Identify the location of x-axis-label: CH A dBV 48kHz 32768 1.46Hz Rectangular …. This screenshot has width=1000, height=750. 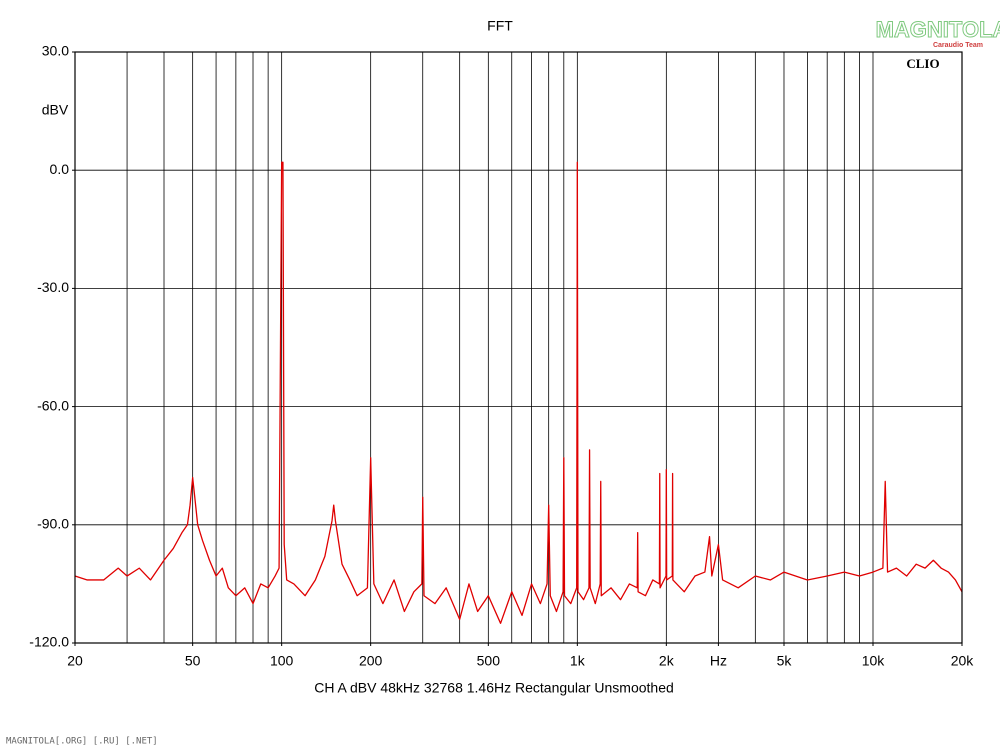
(494, 688).